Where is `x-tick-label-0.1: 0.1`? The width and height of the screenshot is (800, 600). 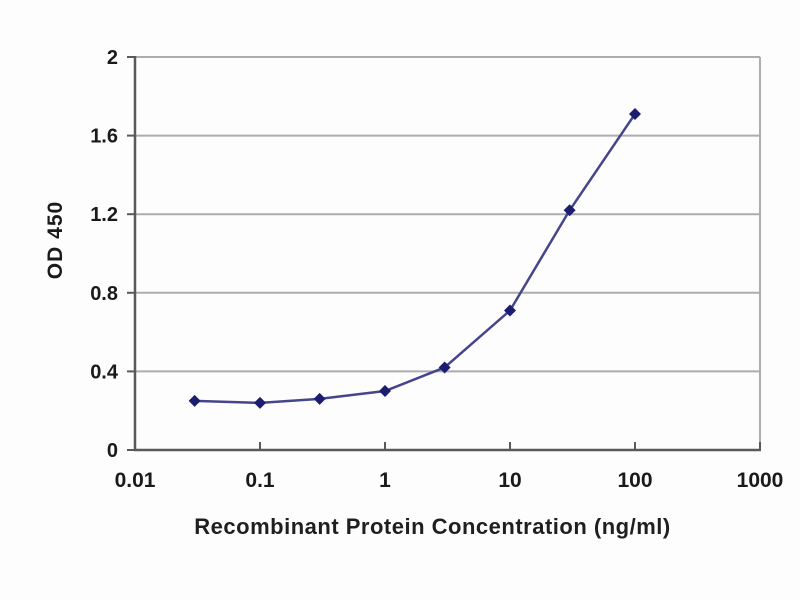
x-tick-label-0.1: 0.1 is located at coordinates (260, 480).